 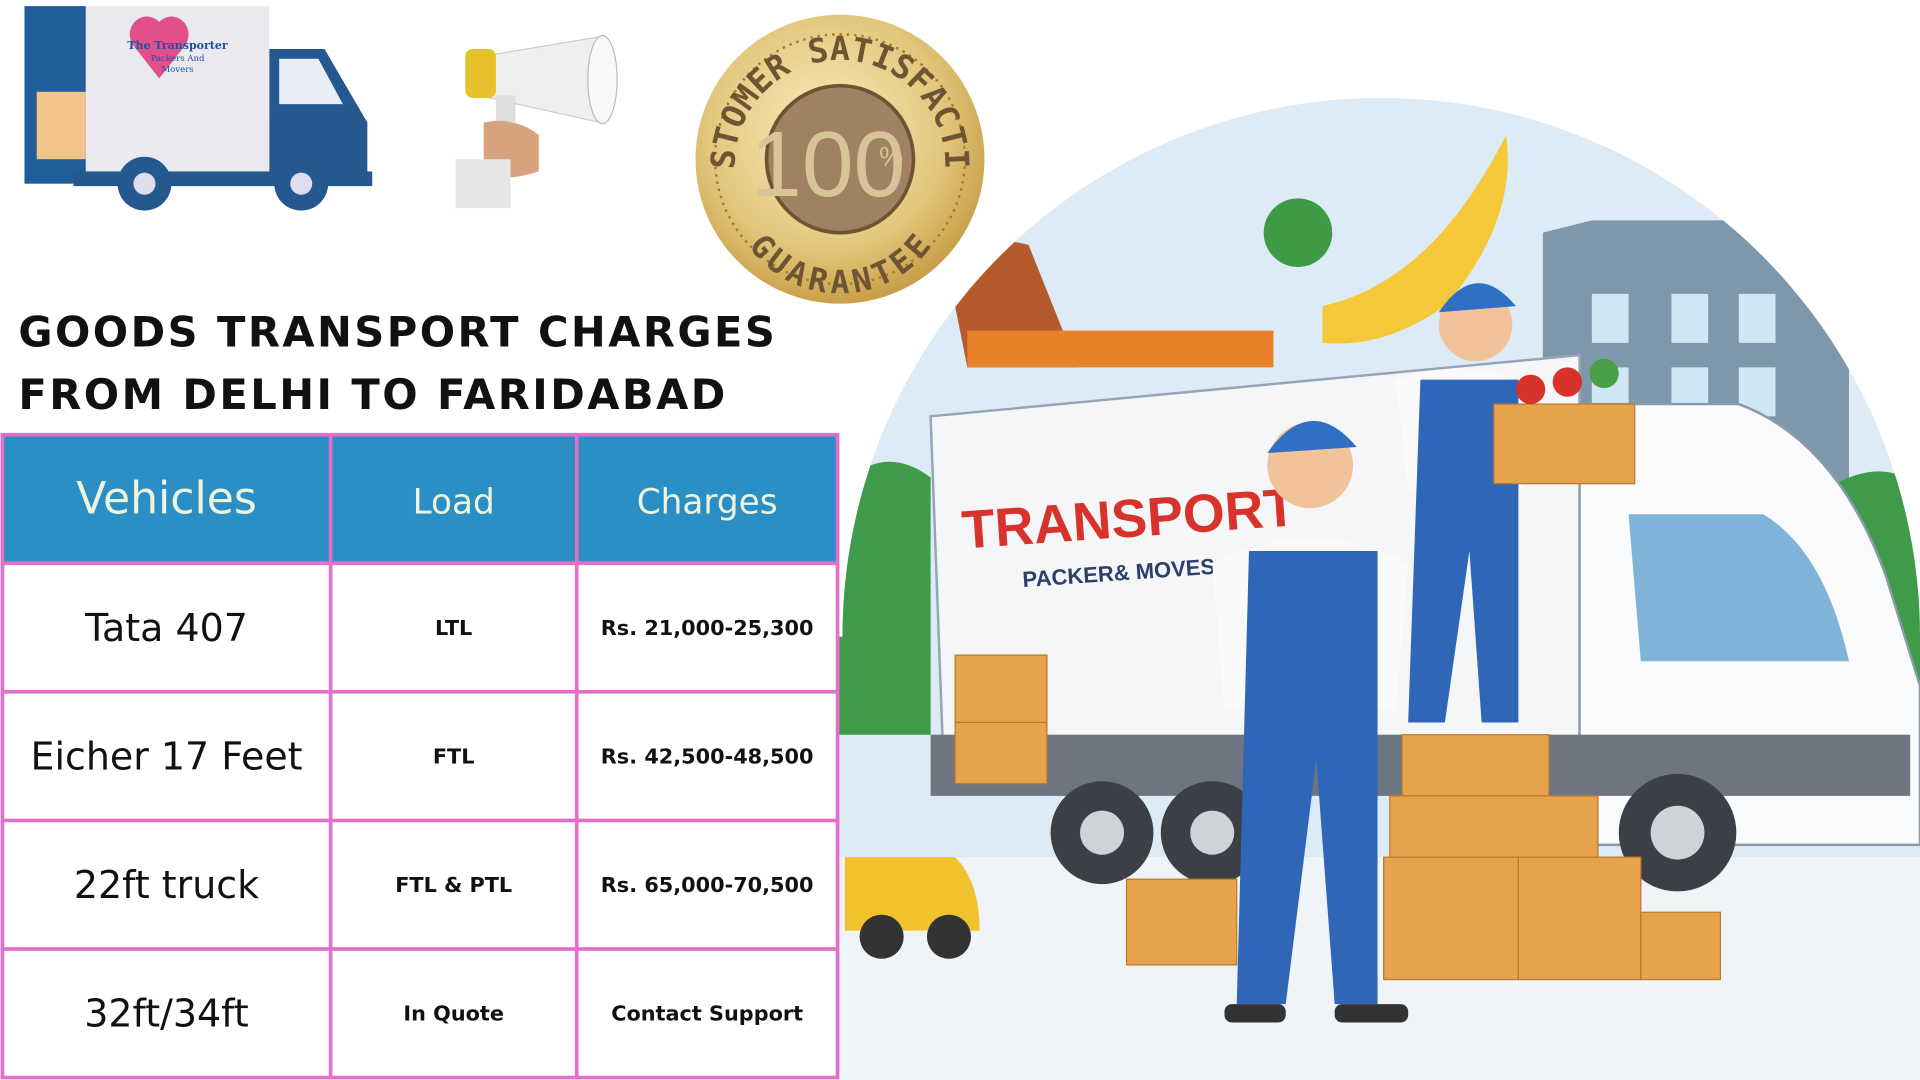 I want to click on vehicle-cell: Tata 407, so click(x=166, y=628).